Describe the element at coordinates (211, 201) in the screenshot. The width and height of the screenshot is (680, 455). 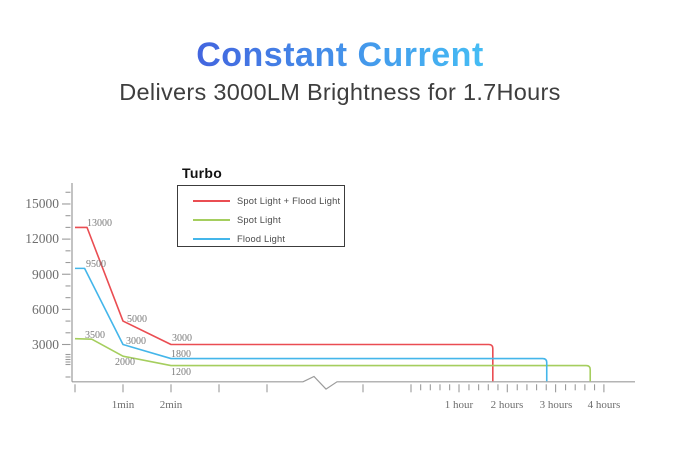
I see `red-line-swatch-icon` at that location.